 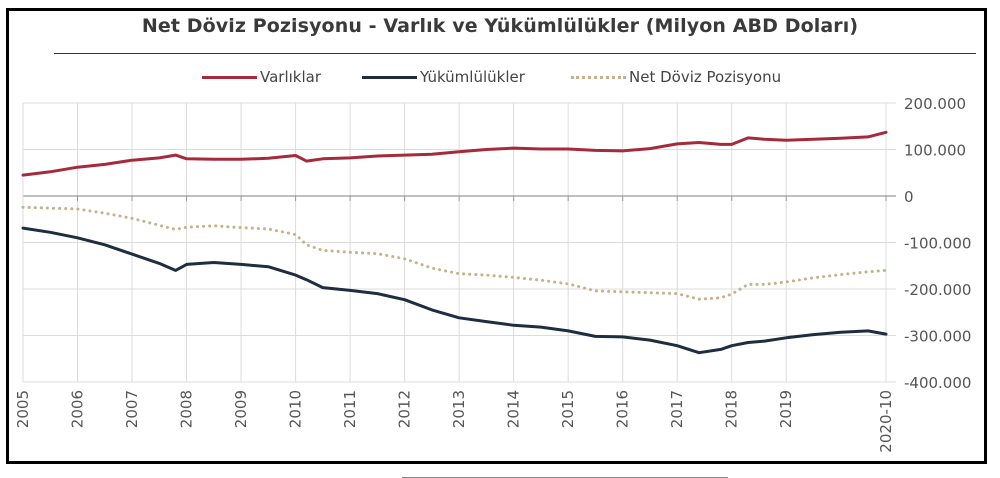 I want to click on y-tick-label: 0, so click(x=909, y=197).